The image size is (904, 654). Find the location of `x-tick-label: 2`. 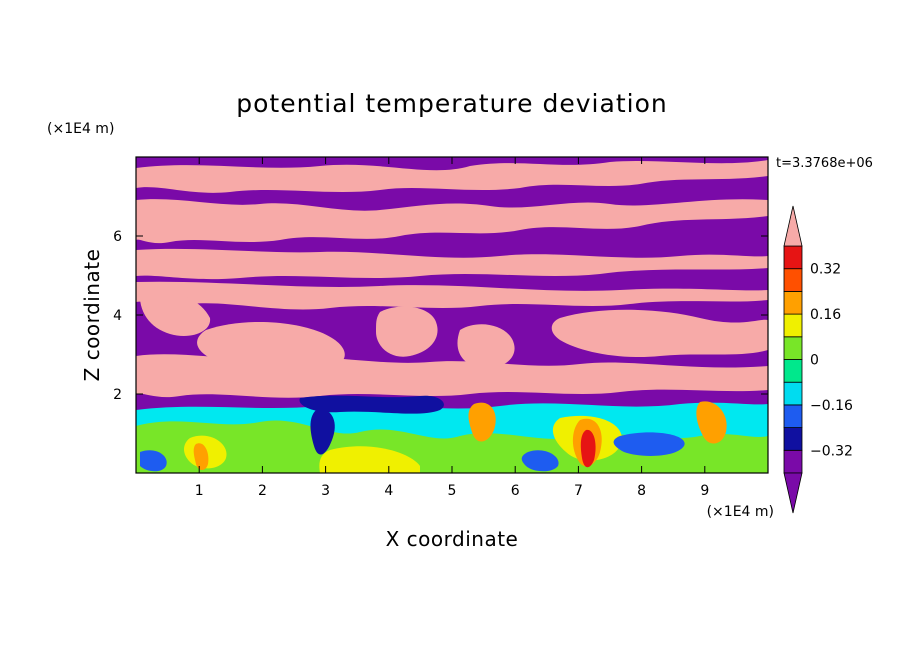

x-tick-label: 2 is located at coordinates (262, 491).